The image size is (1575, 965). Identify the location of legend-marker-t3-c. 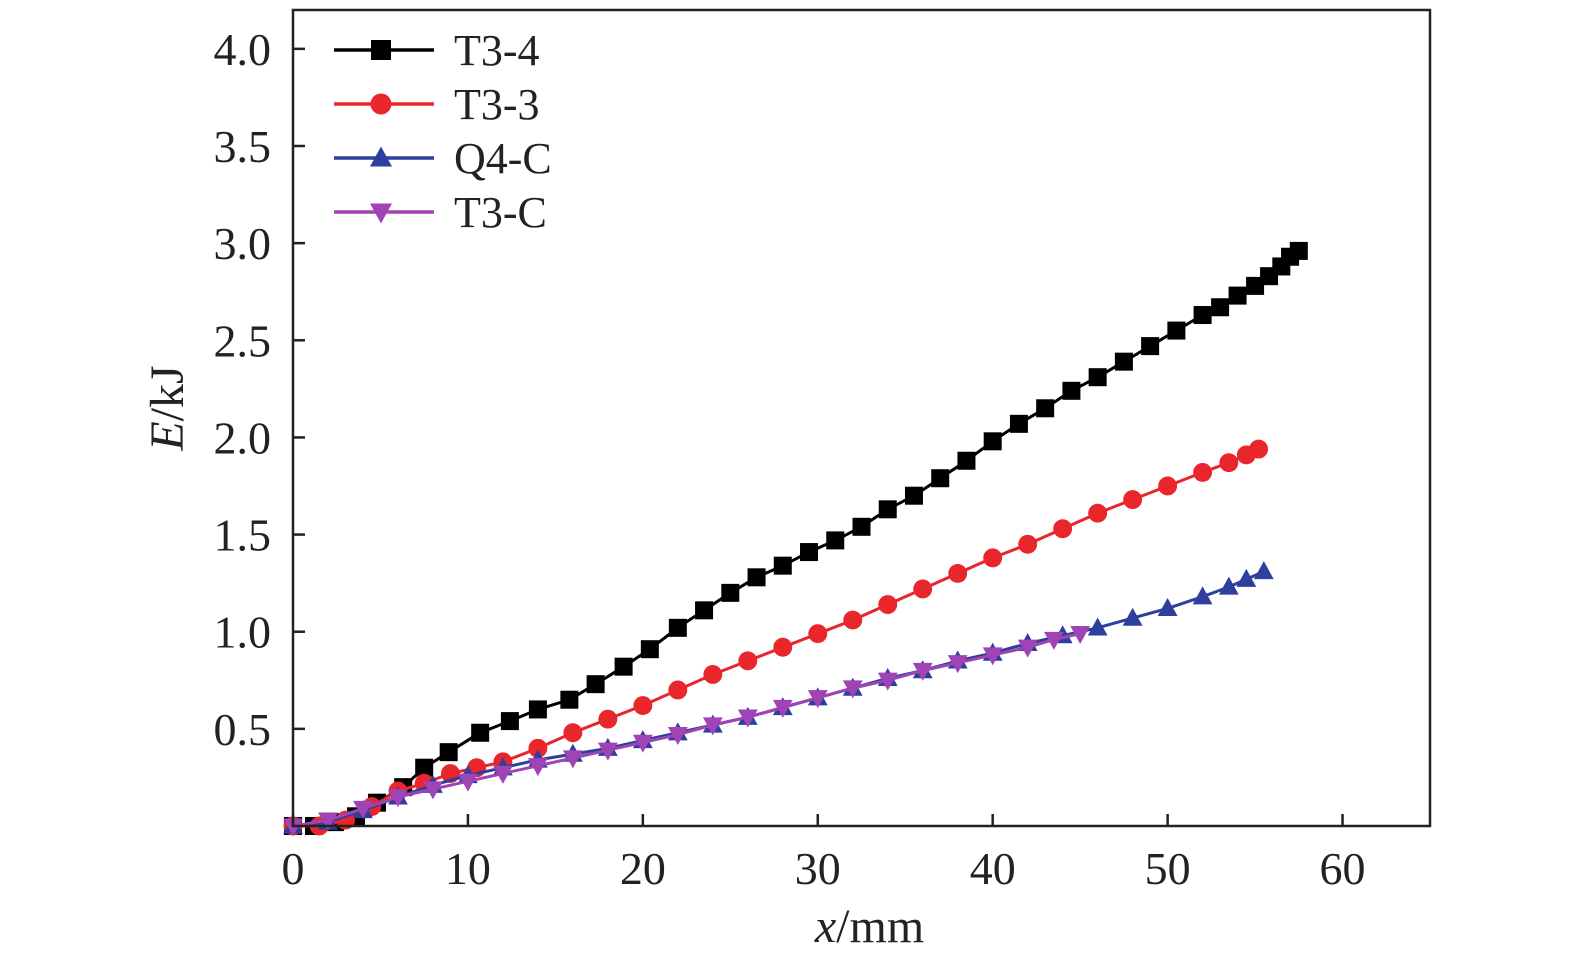
(381, 213).